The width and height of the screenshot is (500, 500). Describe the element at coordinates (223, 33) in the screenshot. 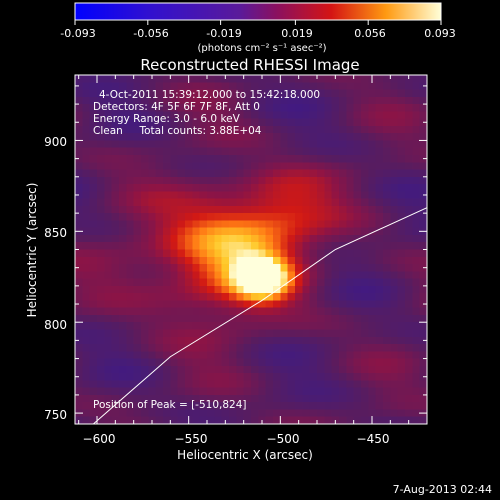

I see `colorbar-tick-label: -0.019` at that location.